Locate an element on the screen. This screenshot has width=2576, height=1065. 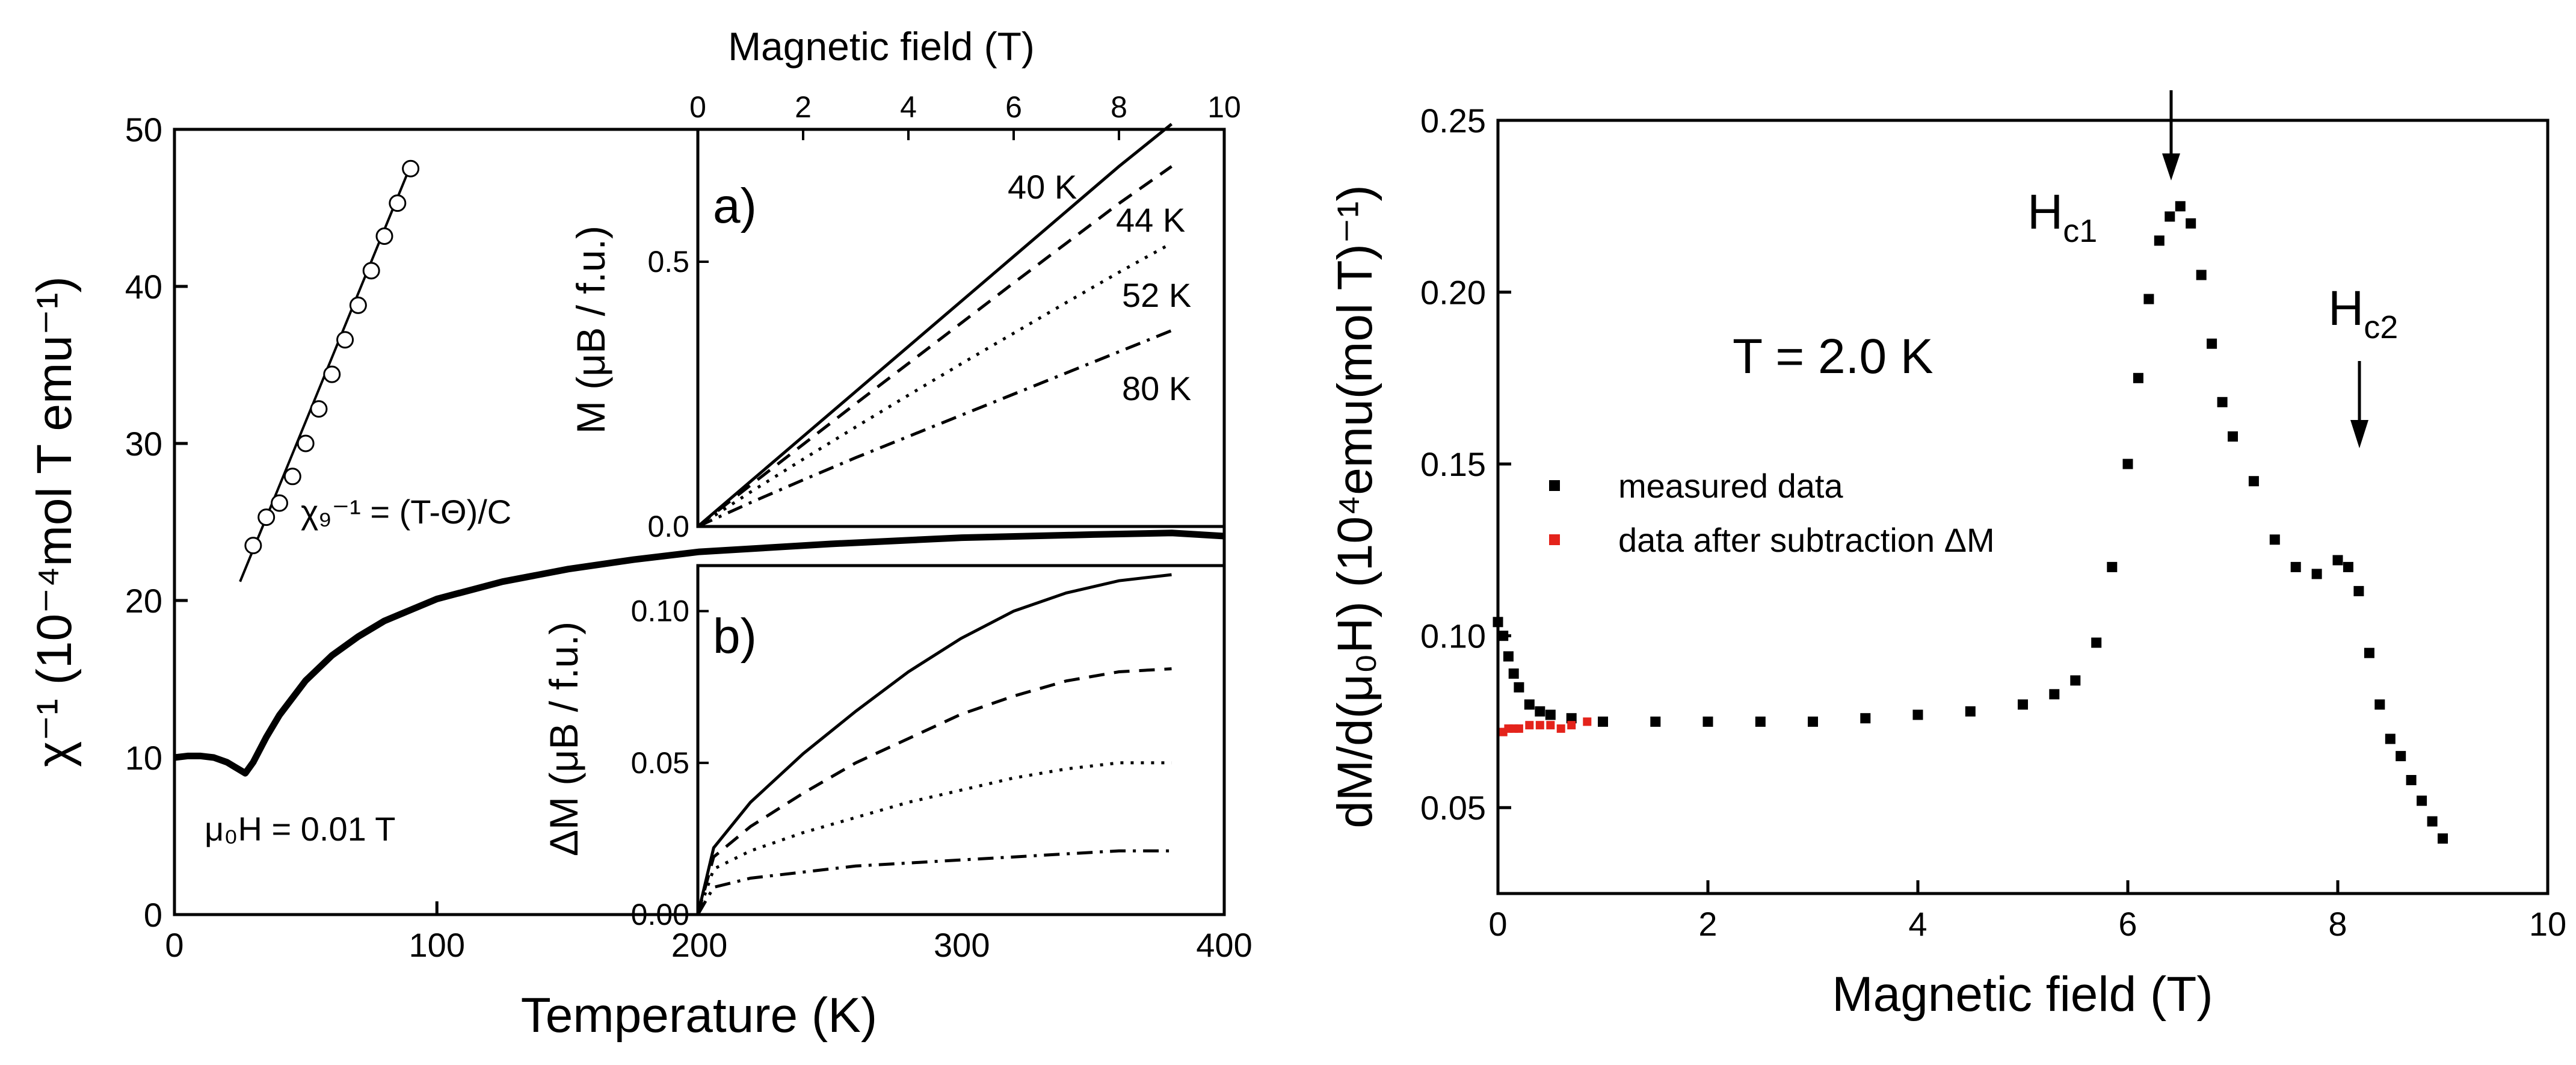
inset-b-panel-label: b) is located at coordinates (735, 636).